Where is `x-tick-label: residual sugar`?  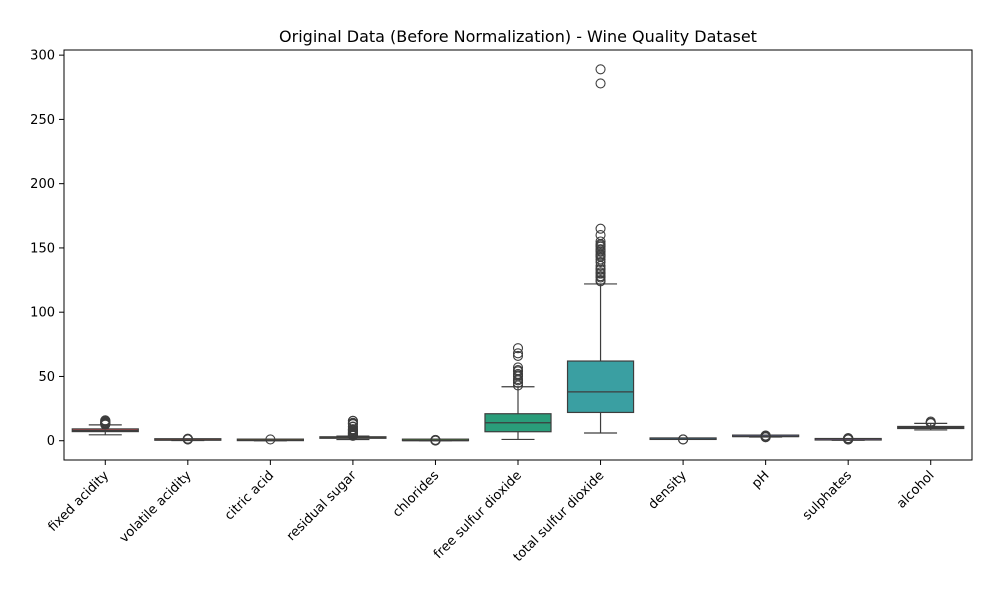
x-tick-label: residual sugar is located at coordinates (322, 506).